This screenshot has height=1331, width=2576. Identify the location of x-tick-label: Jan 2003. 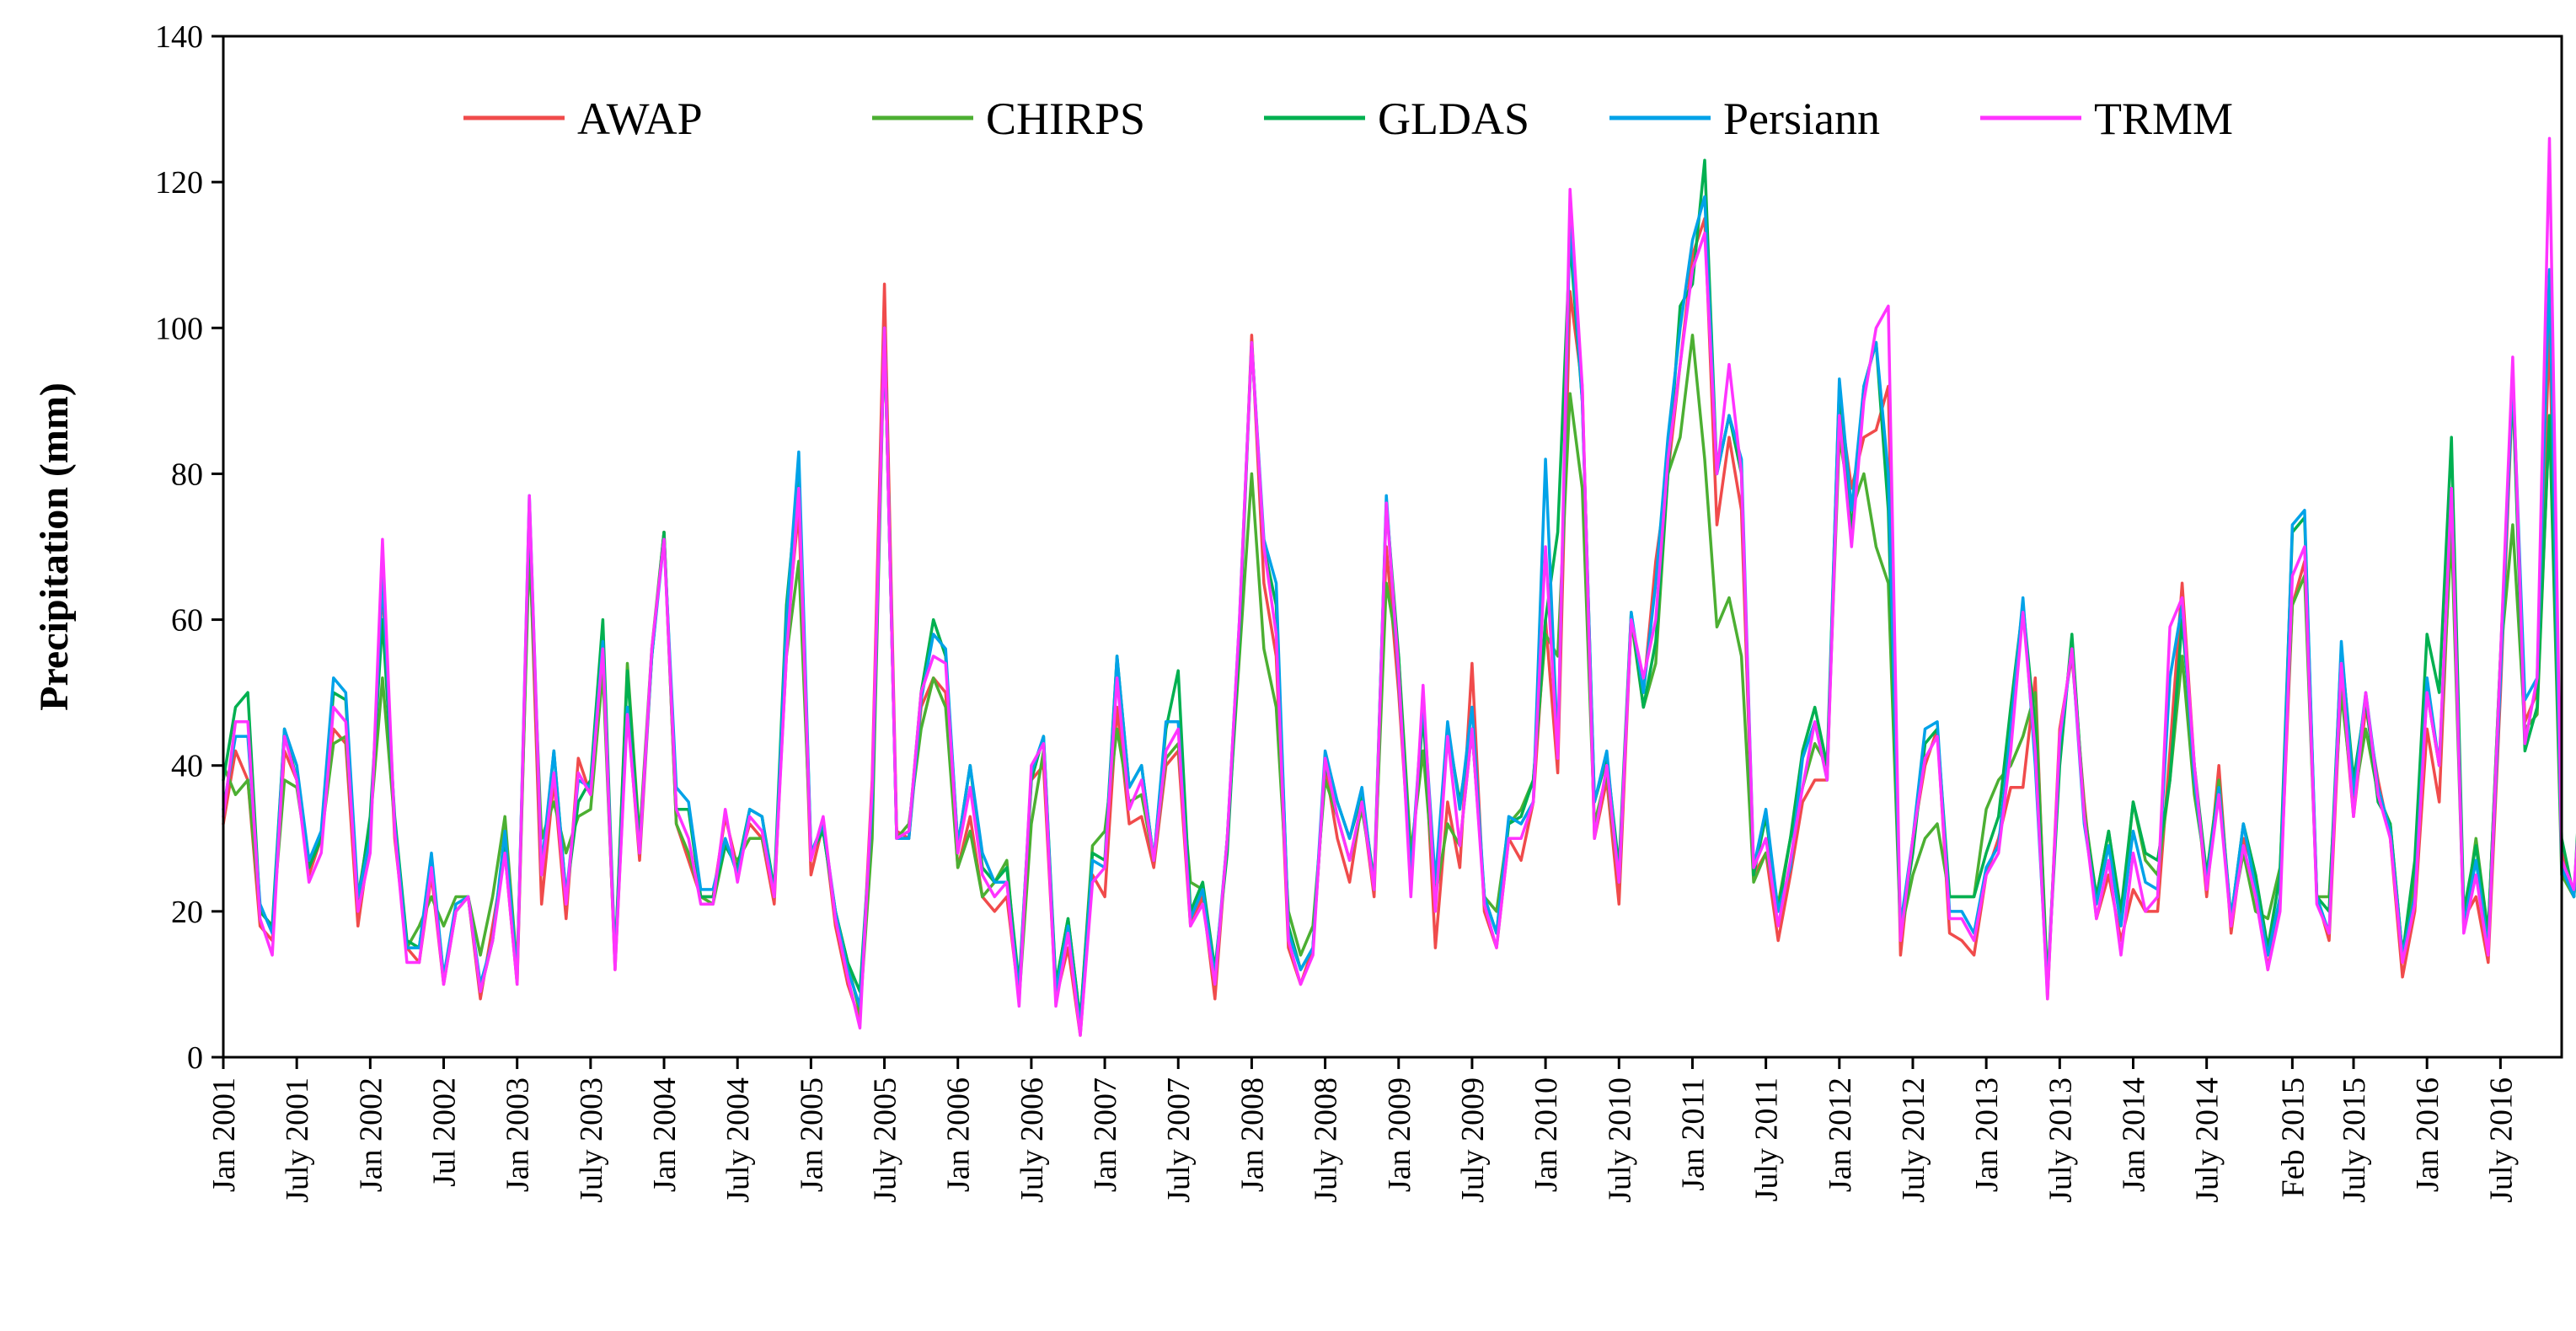
(518, 1135).